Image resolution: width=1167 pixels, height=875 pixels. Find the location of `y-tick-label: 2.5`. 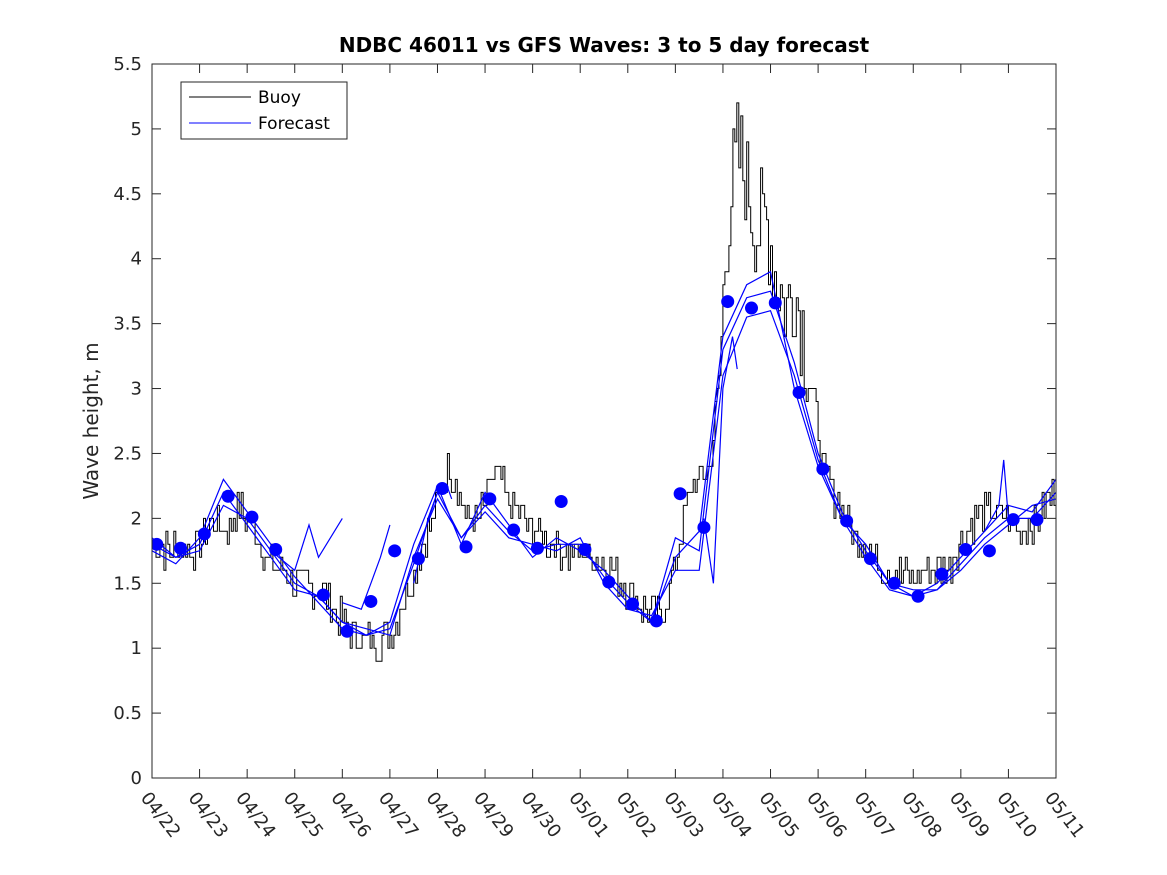

y-tick-label: 2.5 is located at coordinates (127, 453).